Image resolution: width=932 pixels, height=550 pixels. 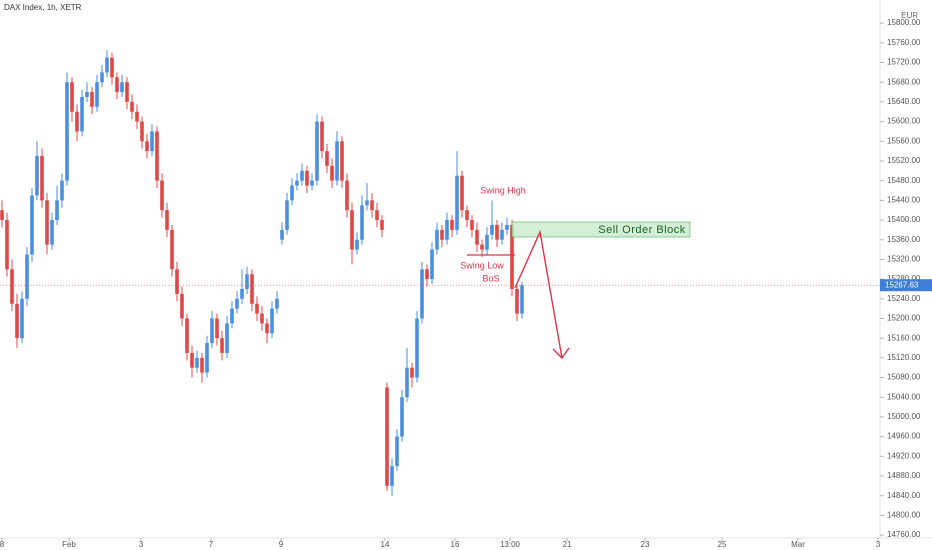 I want to click on x-tick-label: 25, so click(x=722, y=544).